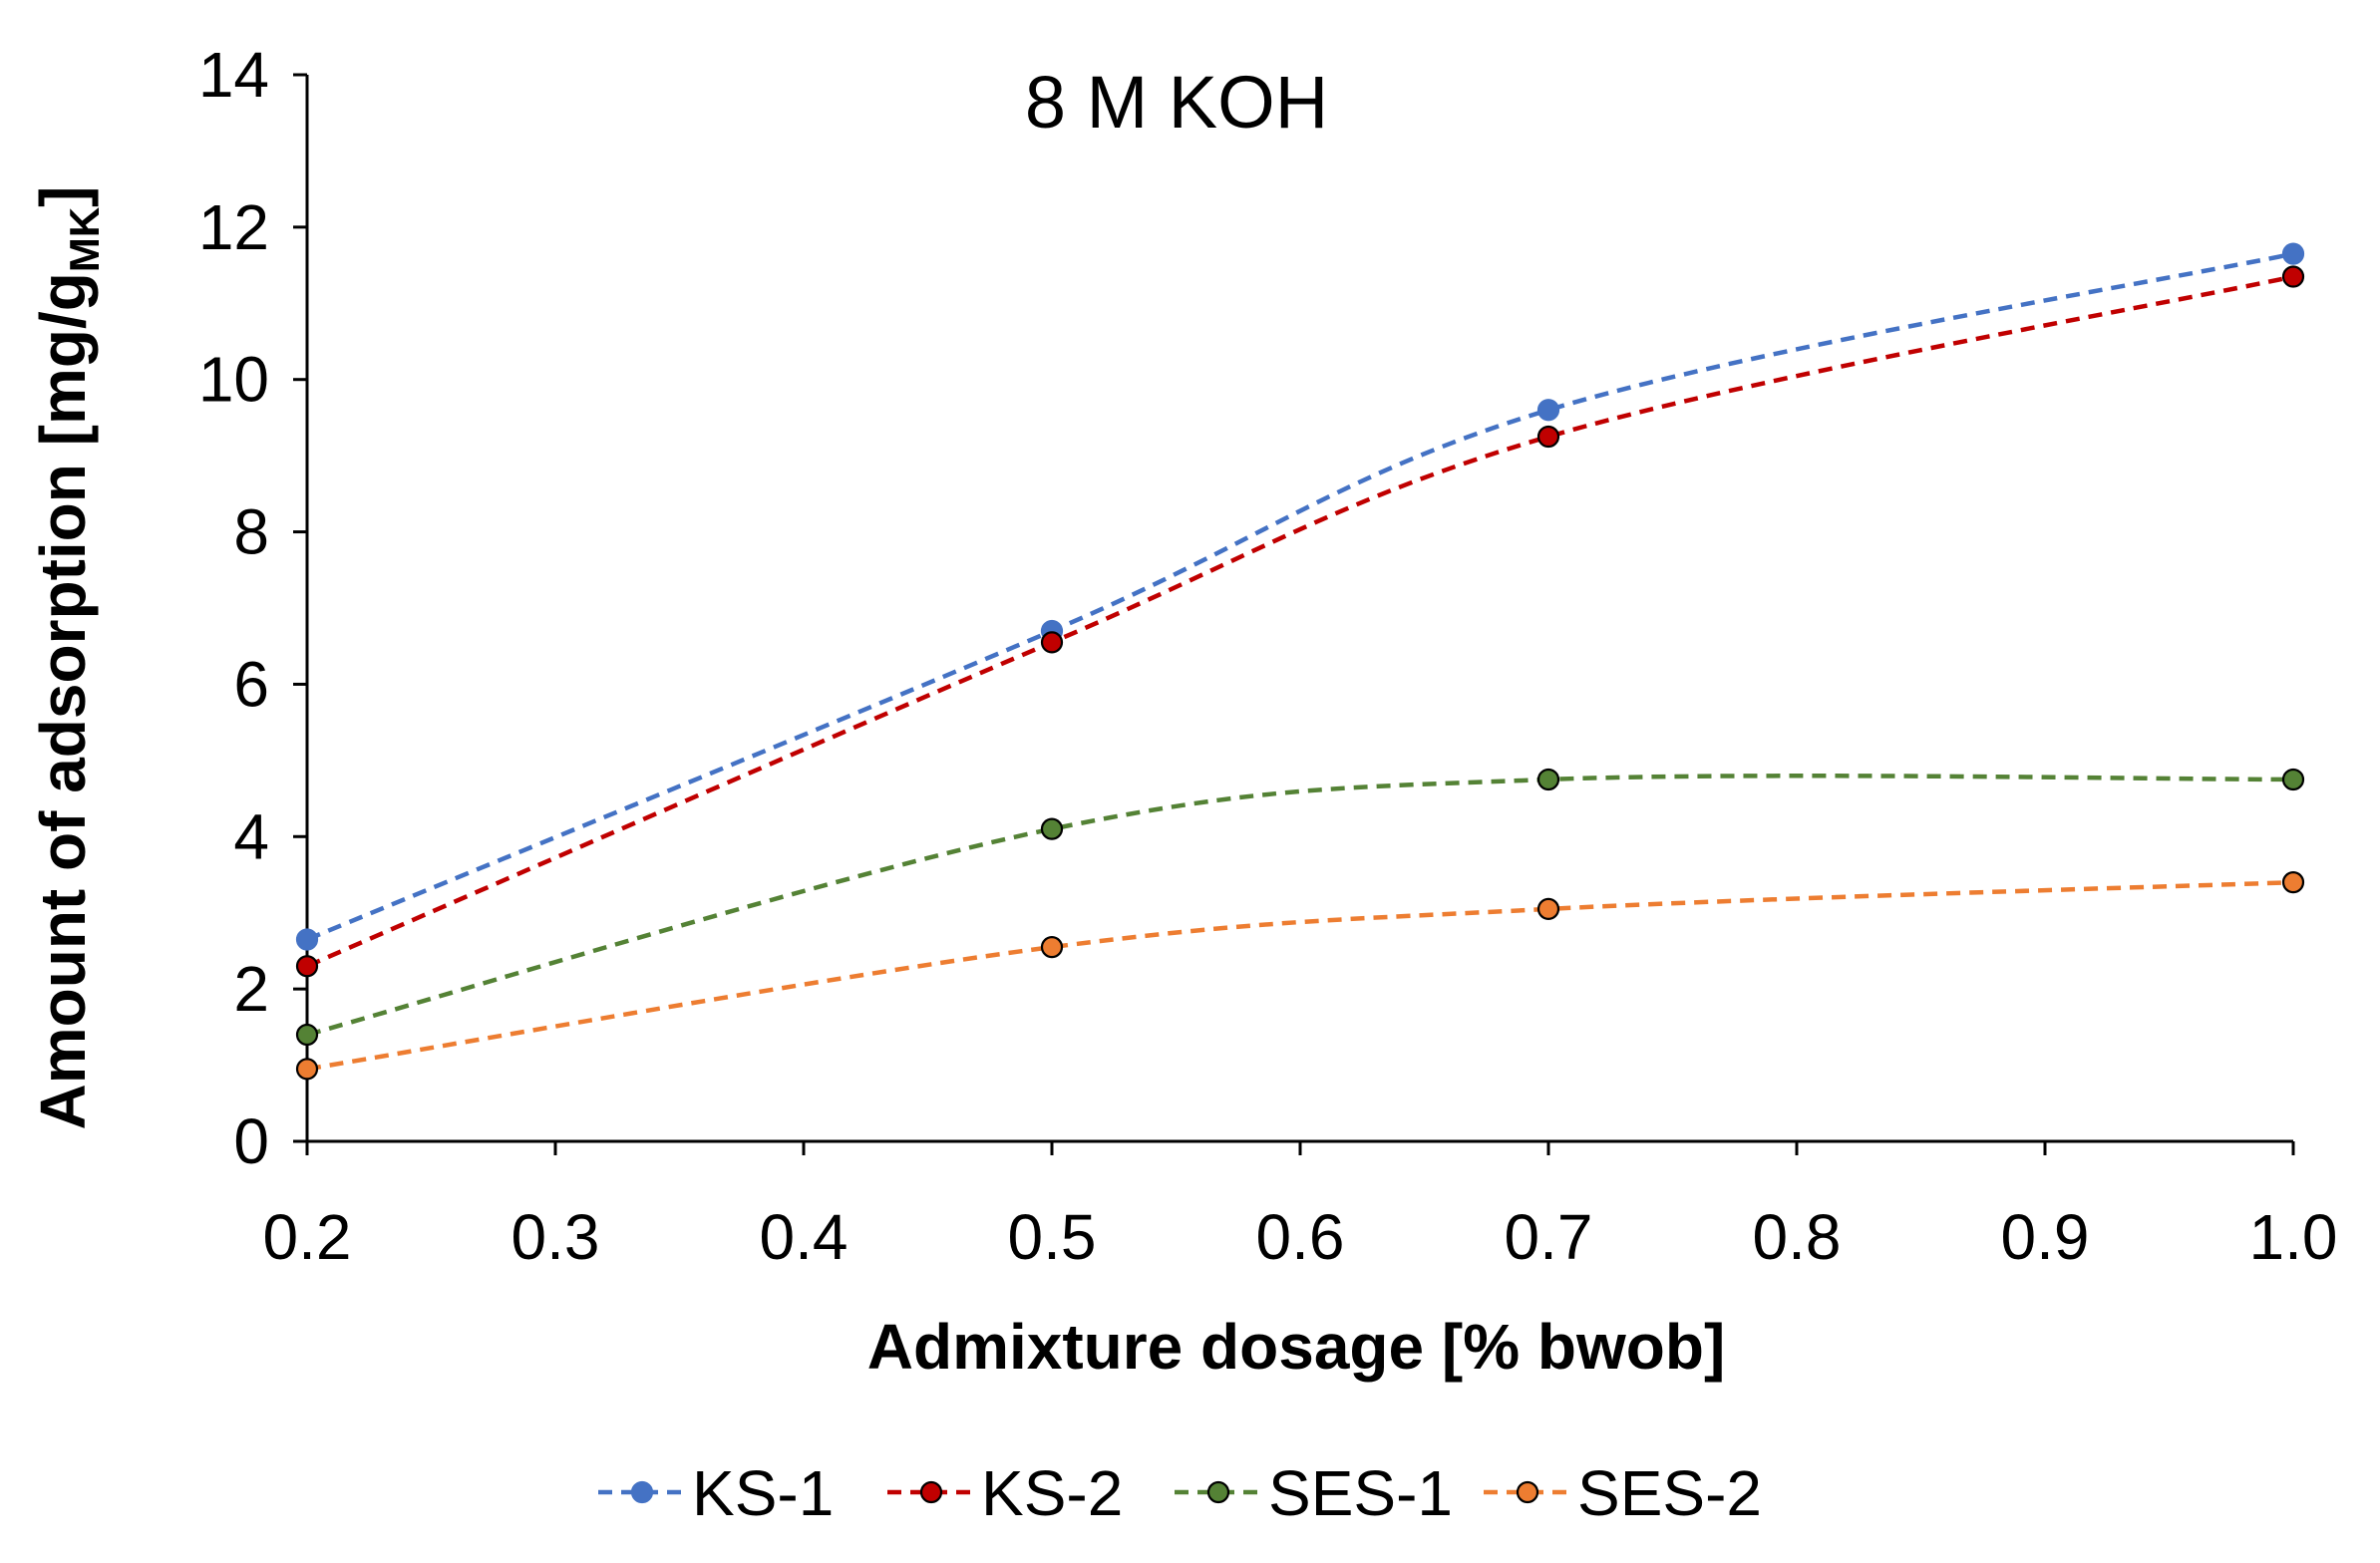  I want to click on x-tick-label: 0.8, so click(1797, 1237).